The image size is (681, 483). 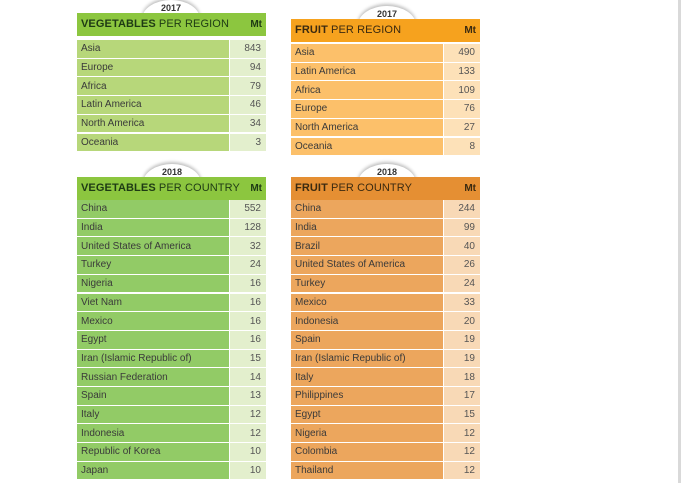 What do you see at coordinates (248, 358) in the screenshot?
I see `row-value: 15` at bounding box center [248, 358].